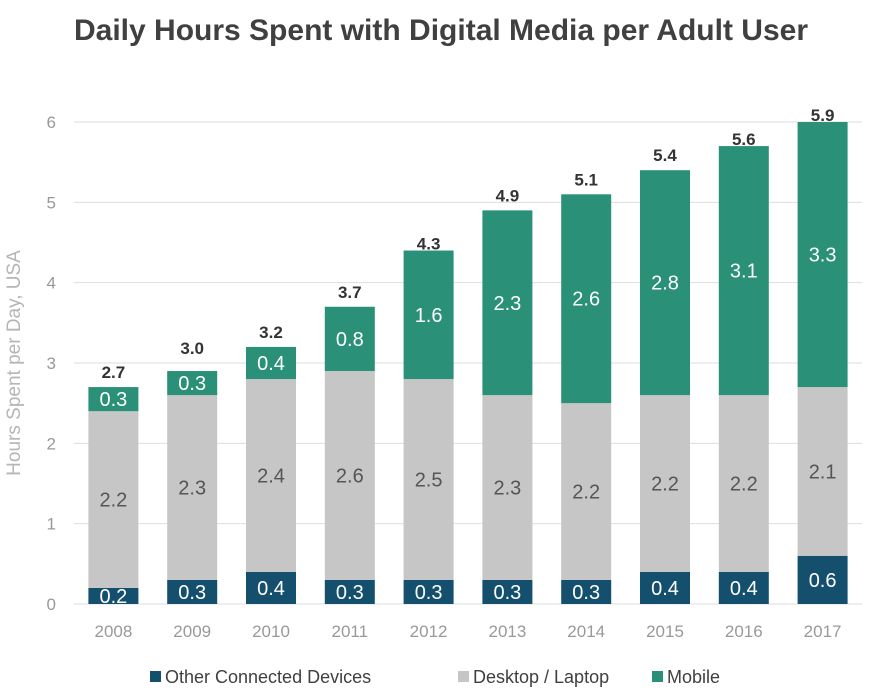  I want to click on y-tick-label: 5, so click(51, 202).